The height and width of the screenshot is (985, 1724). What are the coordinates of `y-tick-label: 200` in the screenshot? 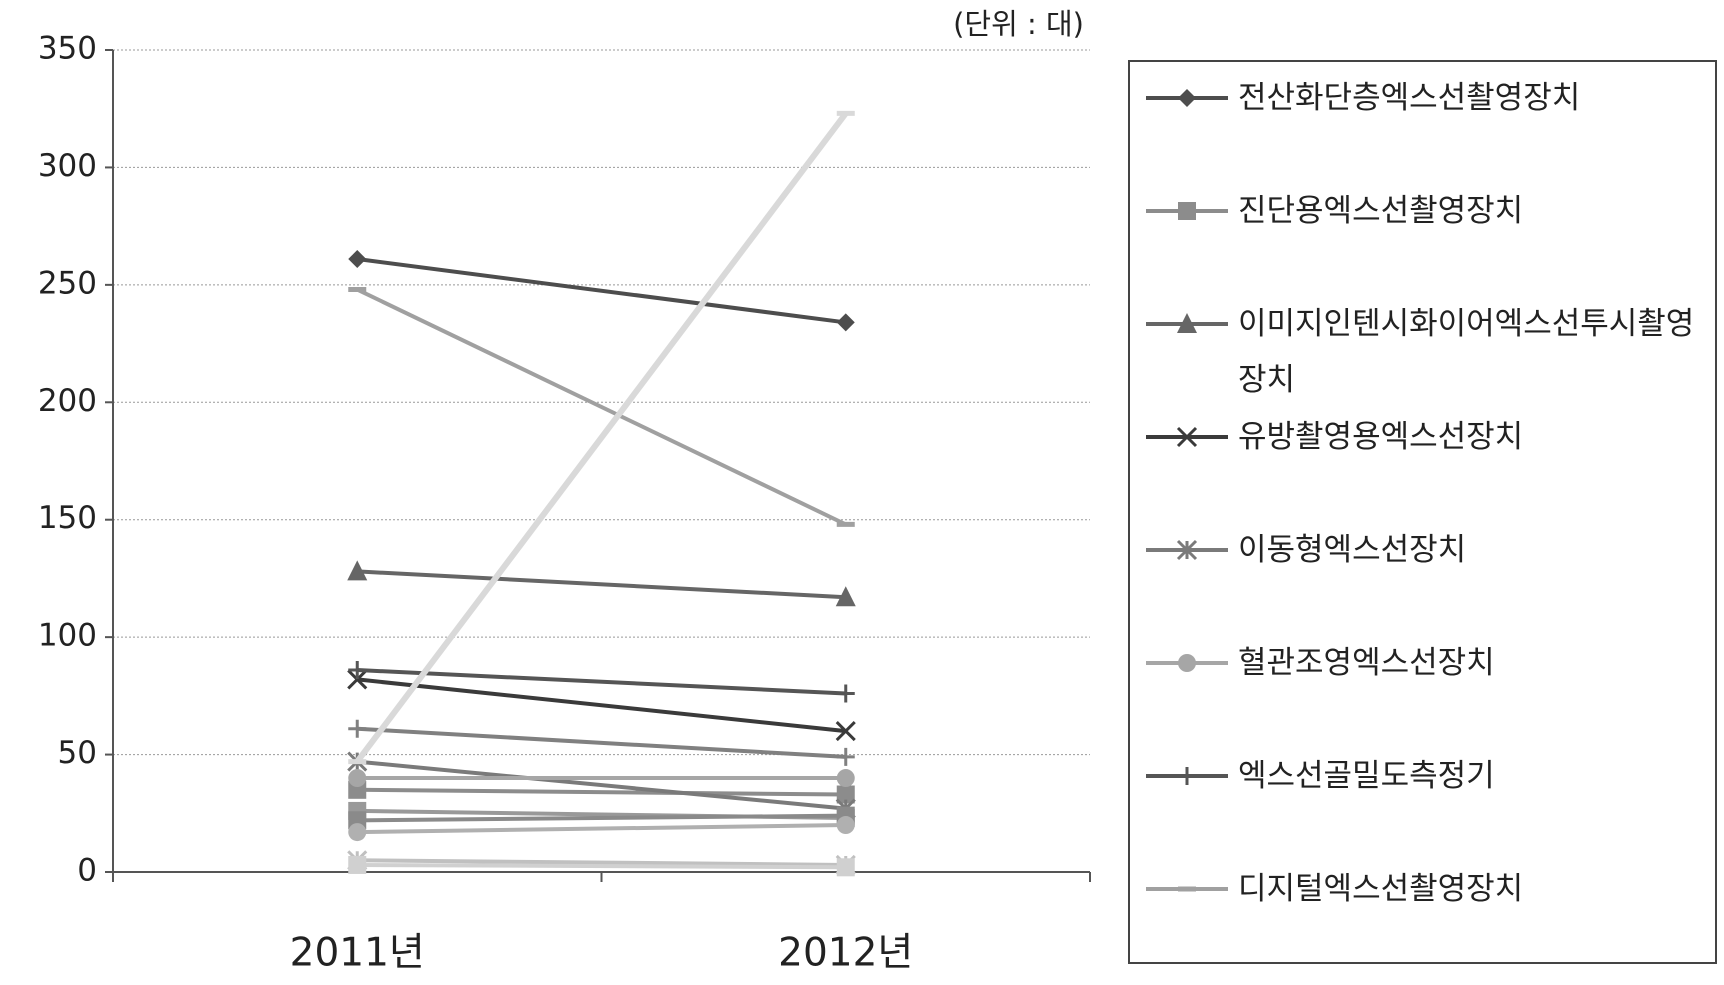 It's located at (67, 401).